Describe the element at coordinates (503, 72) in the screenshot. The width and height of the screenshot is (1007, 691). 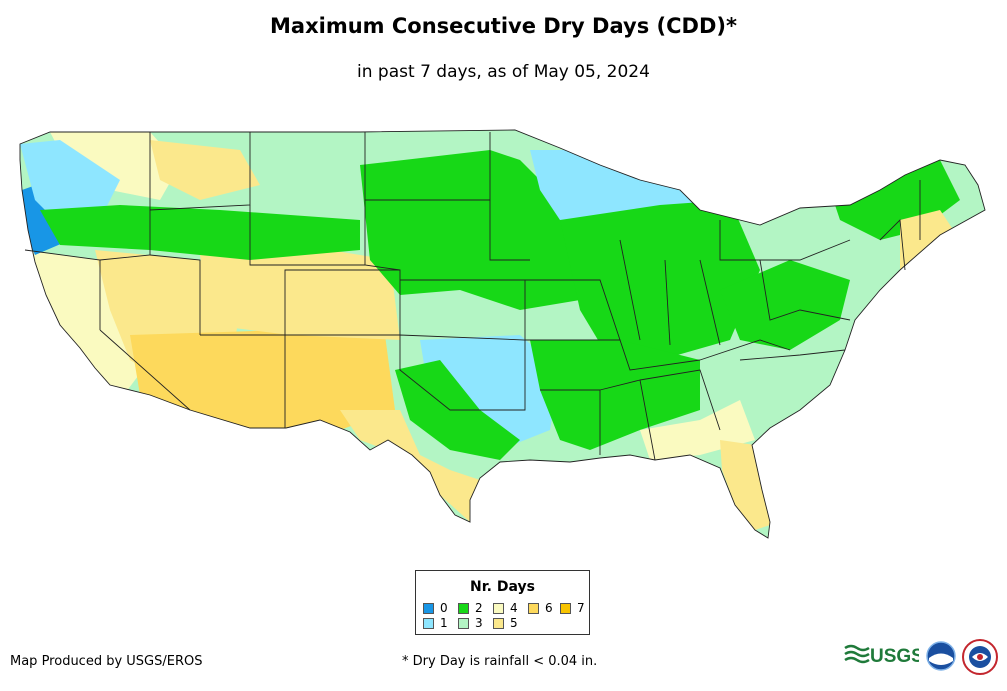
I see `map-subtitle: in past 7 days, as of May 05, 2024` at that location.